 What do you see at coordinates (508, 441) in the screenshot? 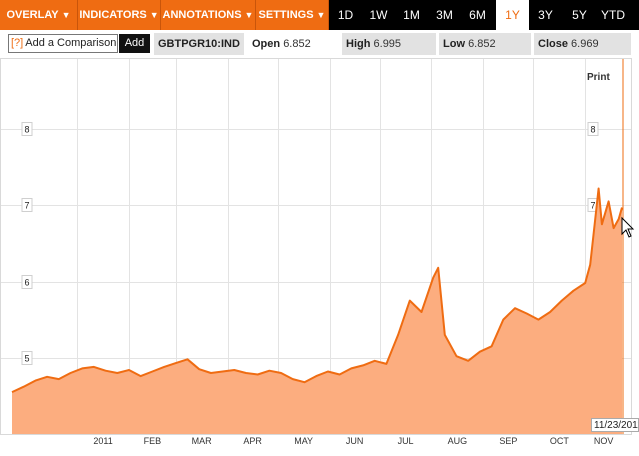
I see `x-axis-tick-label: SEP` at bounding box center [508, 441].